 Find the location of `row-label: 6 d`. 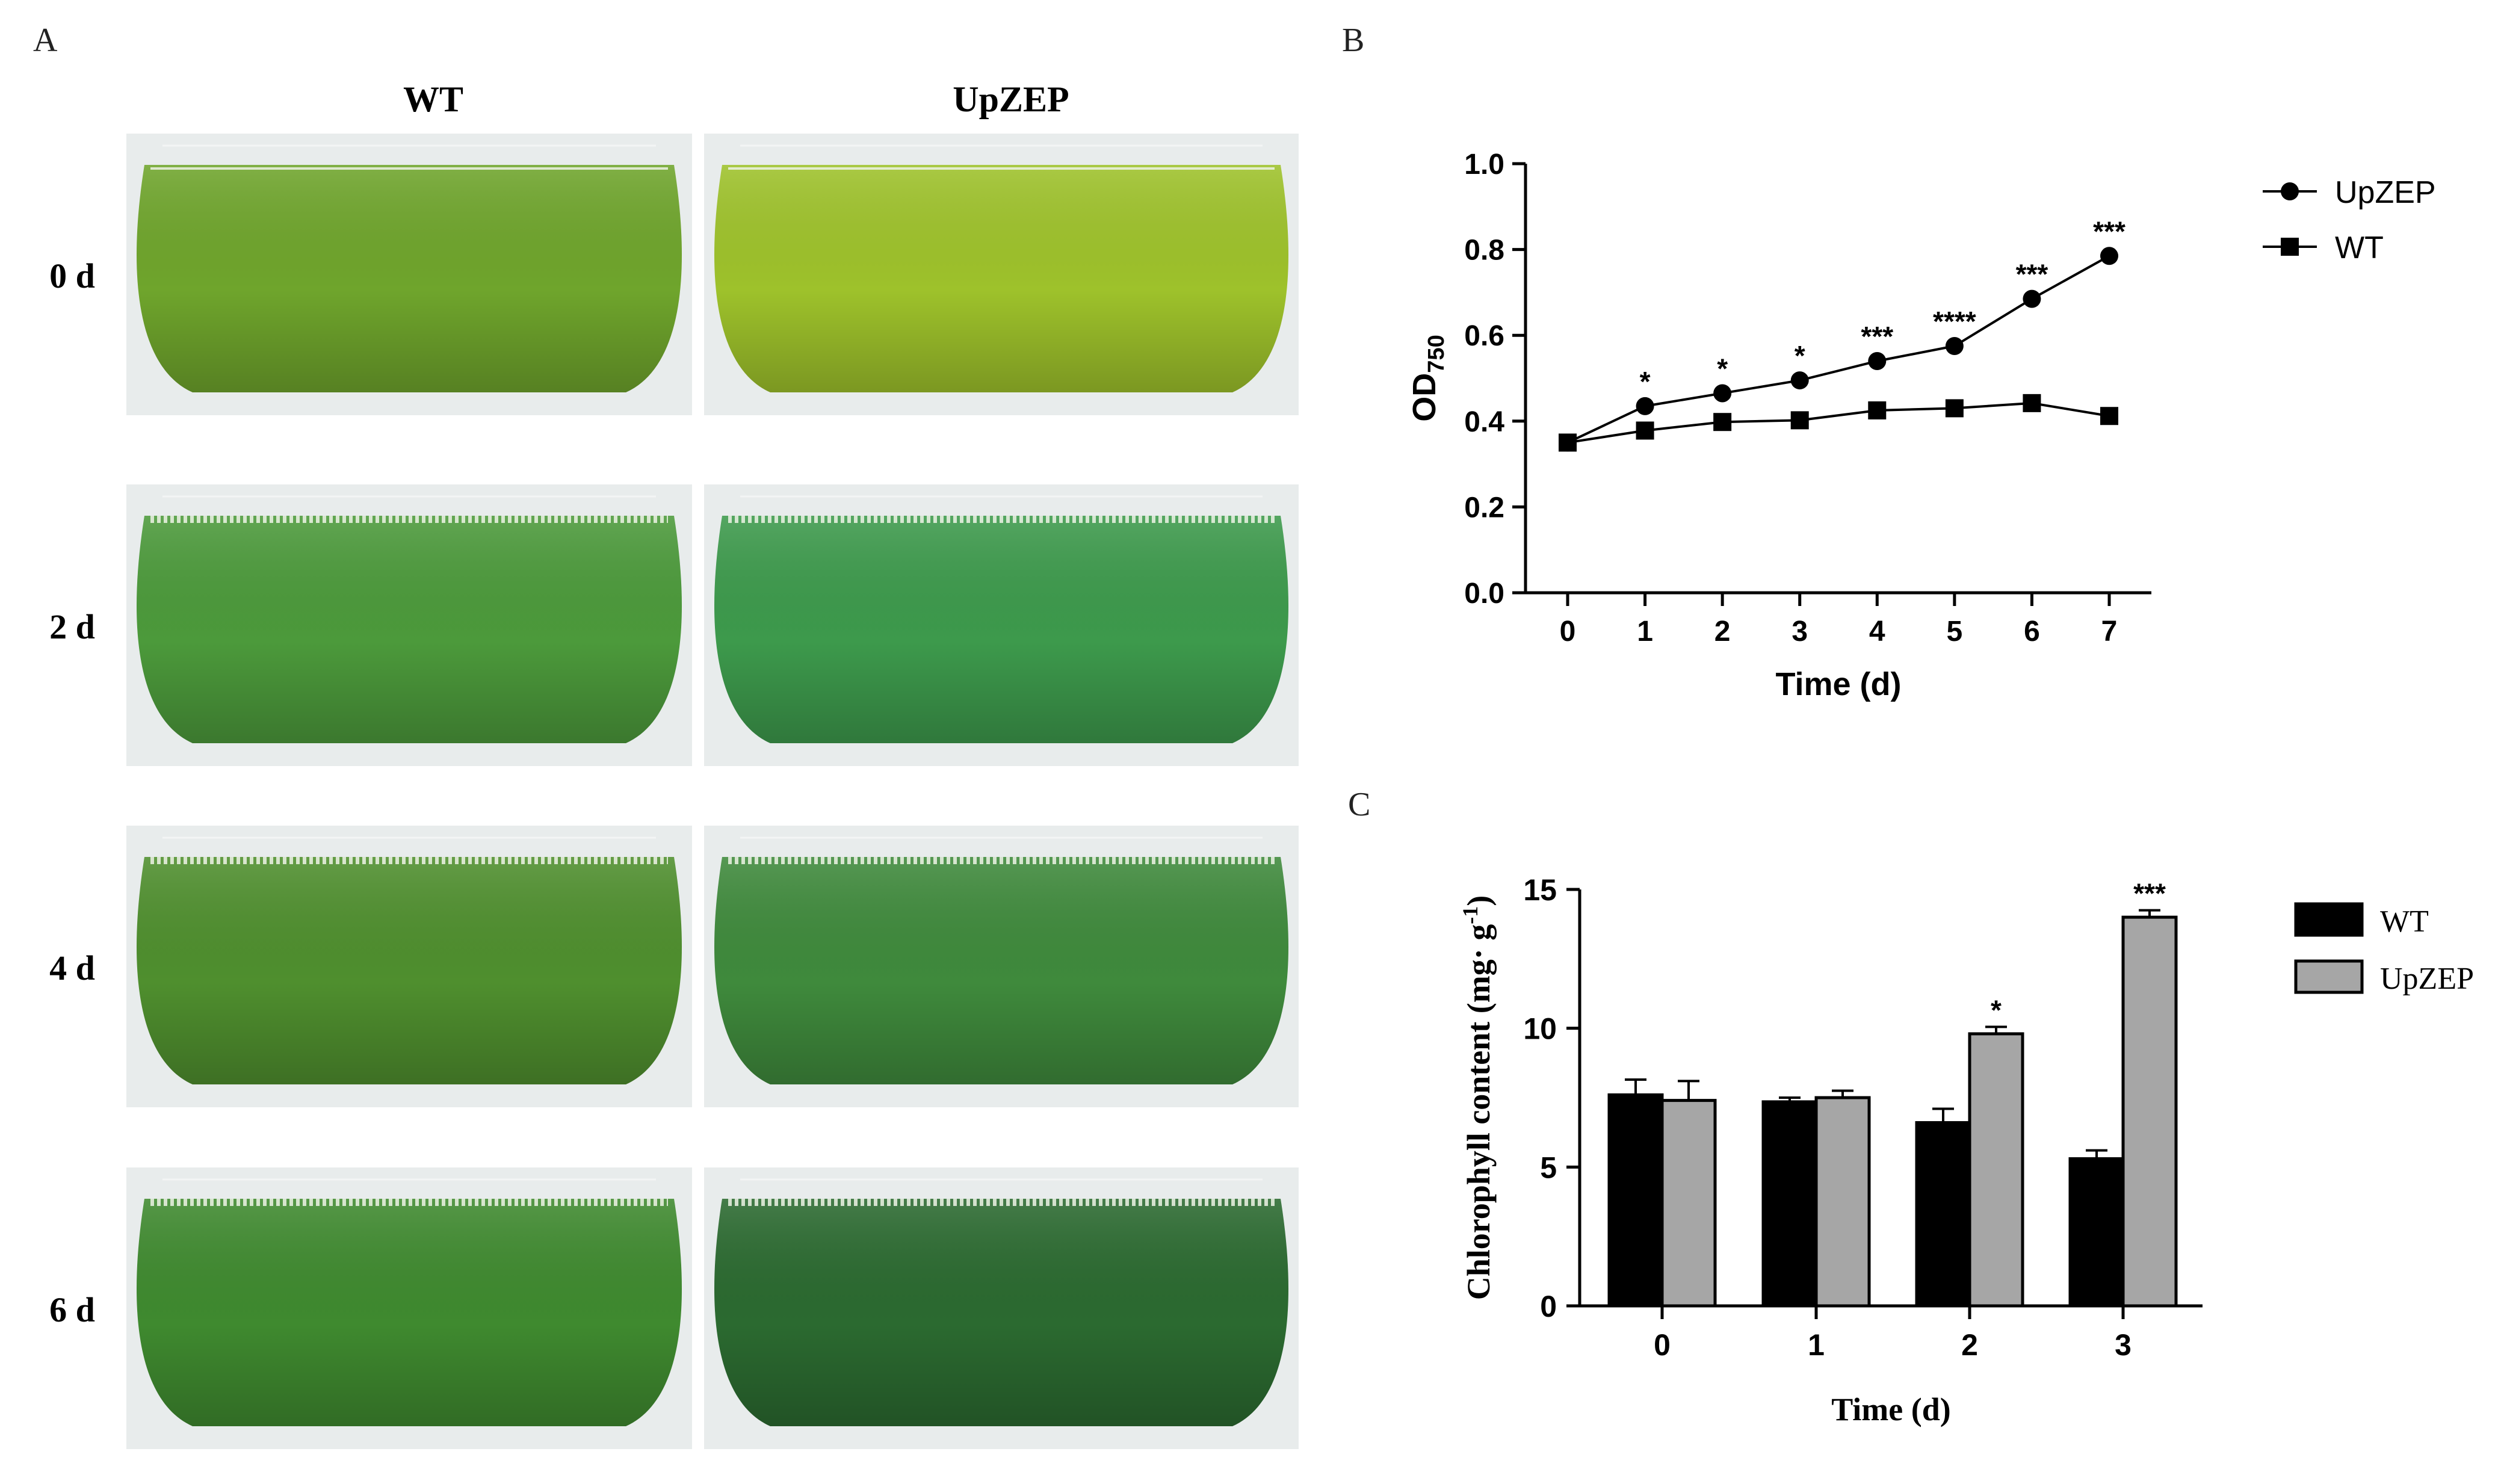

row-label: 6 d is located at coordinates (72, 1309).